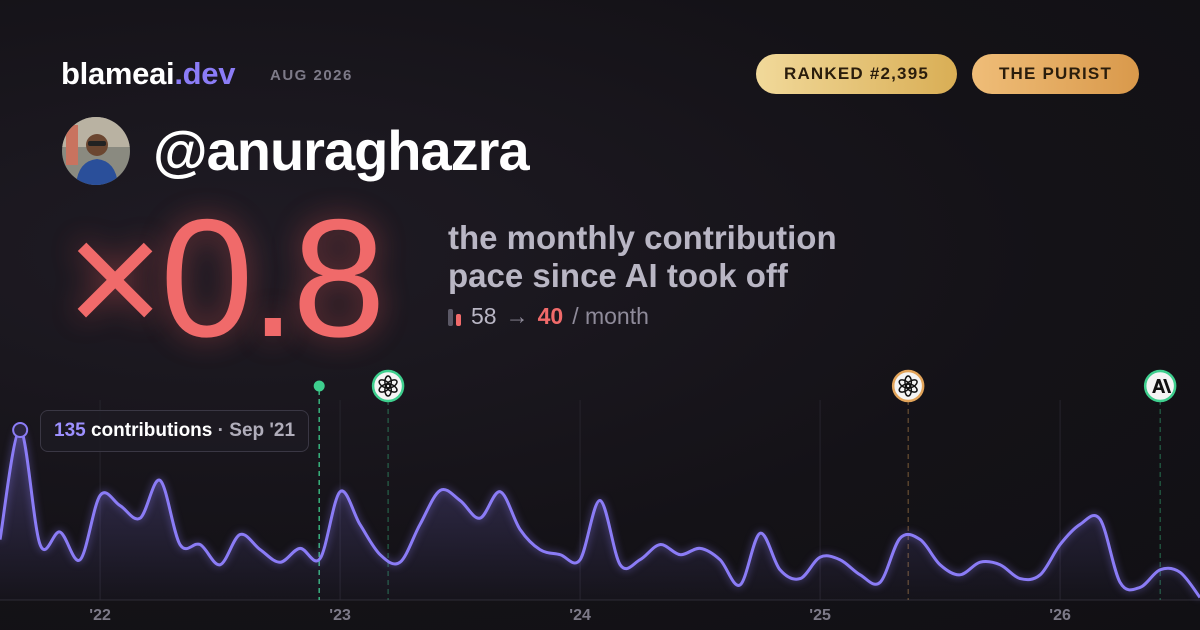 Image resolution: width=1200 pixels, height=630 pixels. I want to click on tooltip-unit: contributions, so click(151, 430).